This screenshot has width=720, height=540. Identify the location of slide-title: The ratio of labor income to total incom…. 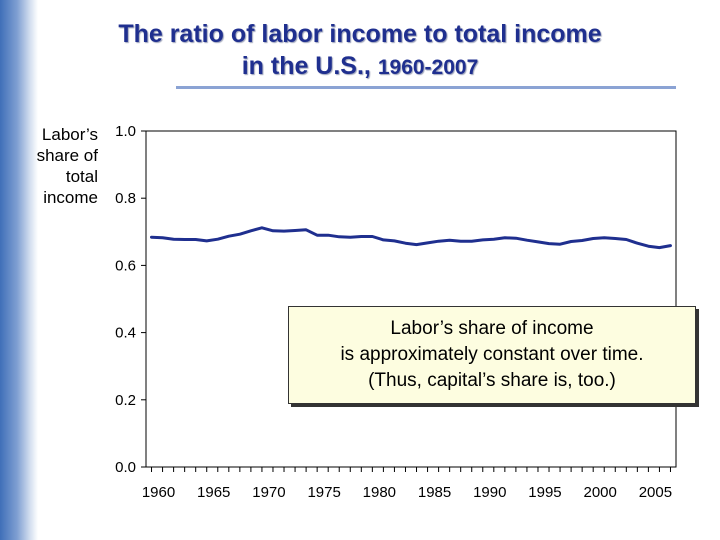
(360, 51).